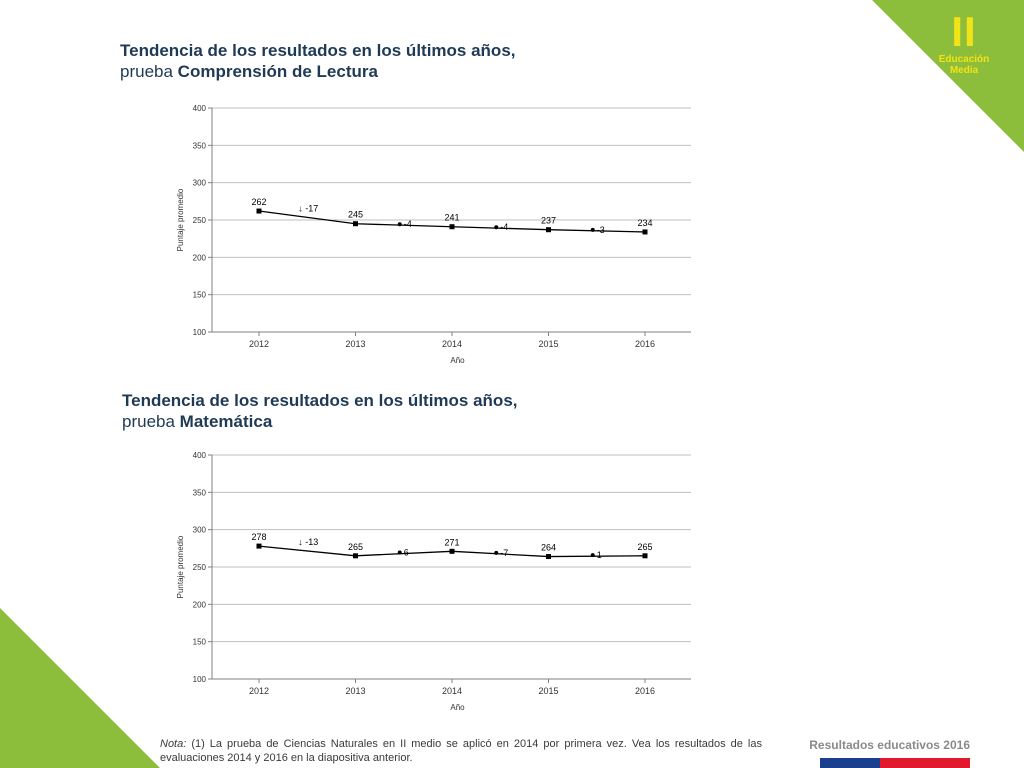  What do you see at coordinates (850, 763) in the screenshot?
I see `flag-blue-segment` at bounding box center [850, 763].